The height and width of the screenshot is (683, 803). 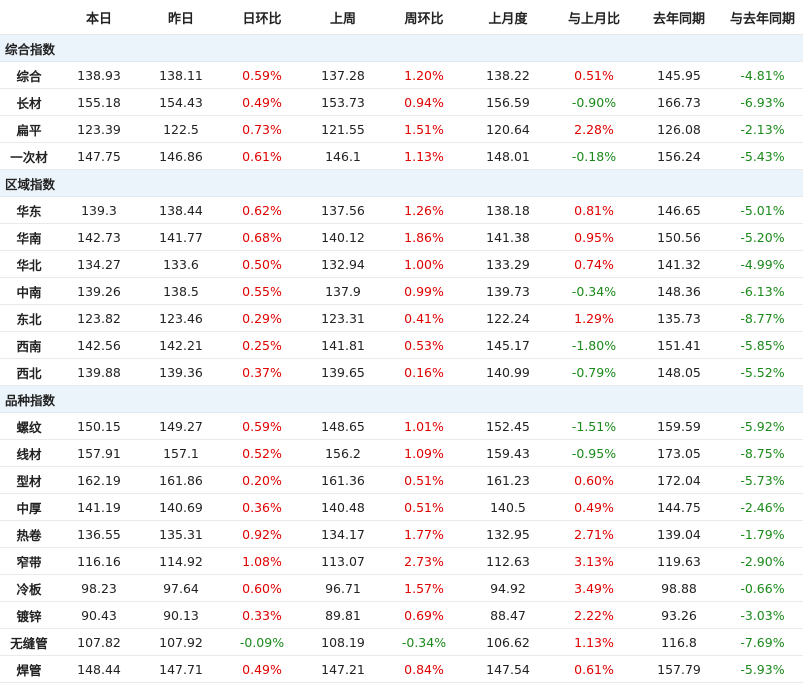 I want to click on cell-last-year: 141.32, so click(x=679, y=264).